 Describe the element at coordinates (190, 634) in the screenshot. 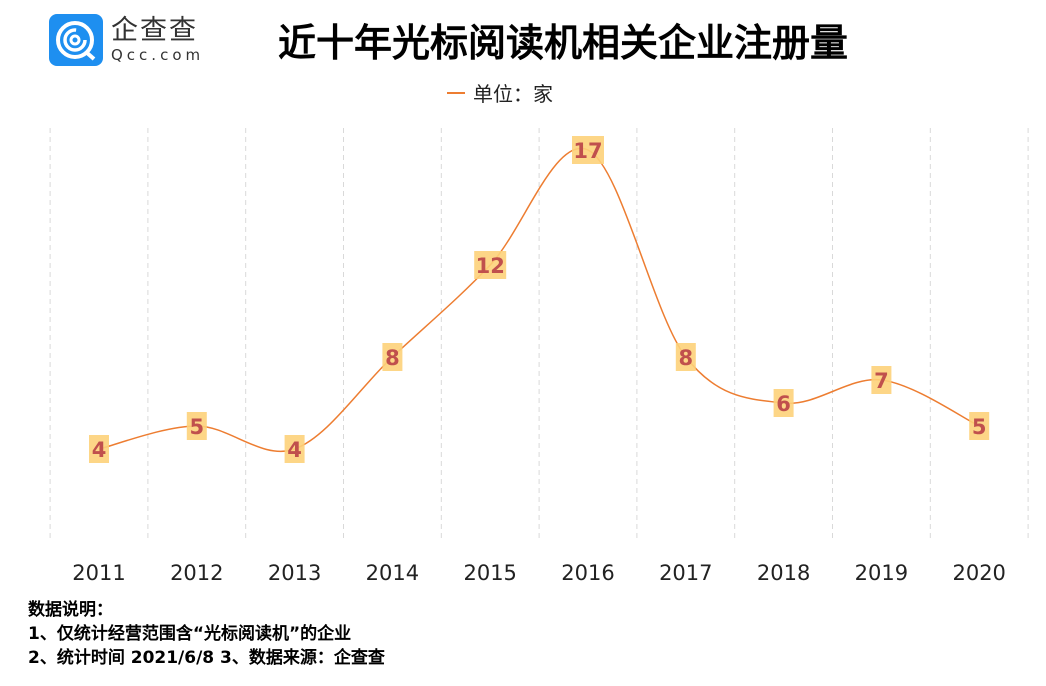

I see `note-1: 1、仅统计经营范围含“光标阅读机”的企业` at that location.